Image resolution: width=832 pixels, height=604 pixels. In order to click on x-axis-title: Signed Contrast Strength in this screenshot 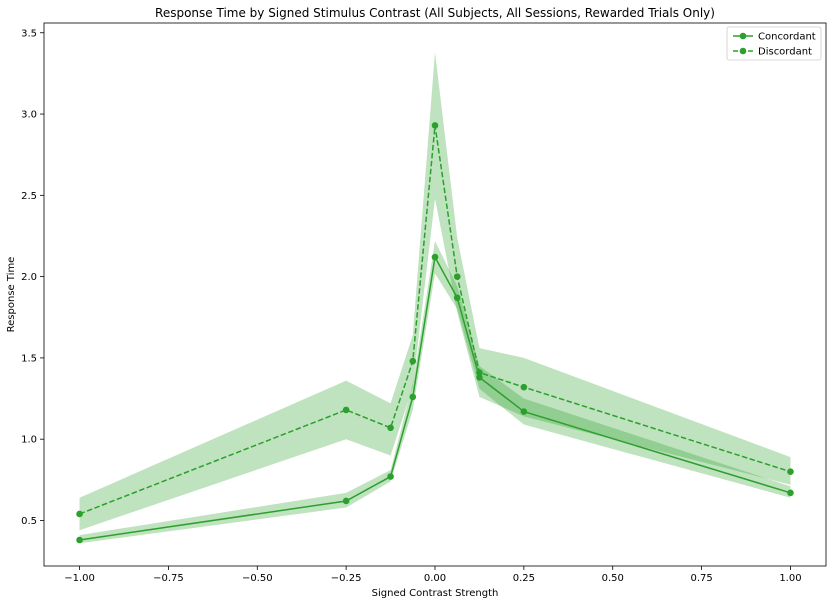, I will do `click(435, 593)`.